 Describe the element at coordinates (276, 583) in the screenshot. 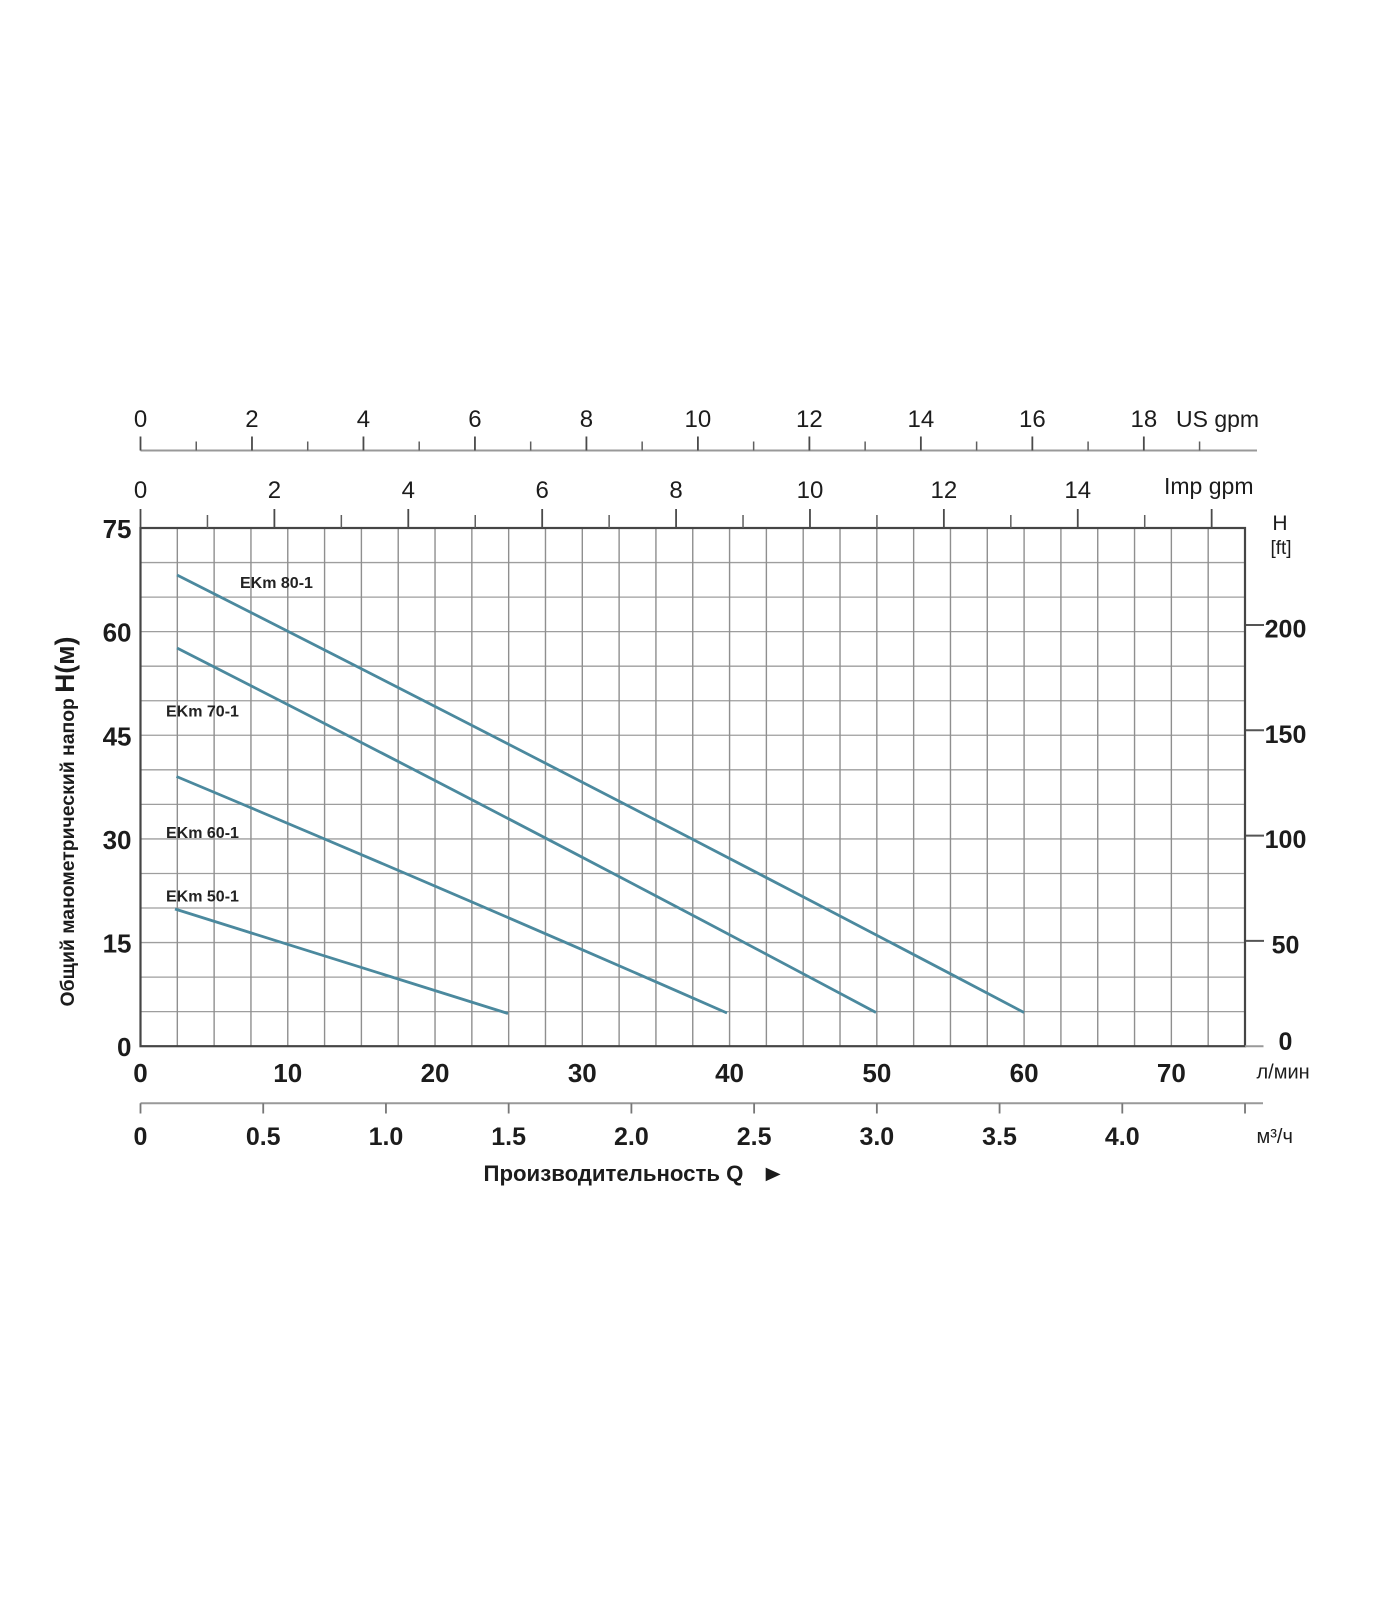

I see `svg-text: EKm 80-1` at that location.